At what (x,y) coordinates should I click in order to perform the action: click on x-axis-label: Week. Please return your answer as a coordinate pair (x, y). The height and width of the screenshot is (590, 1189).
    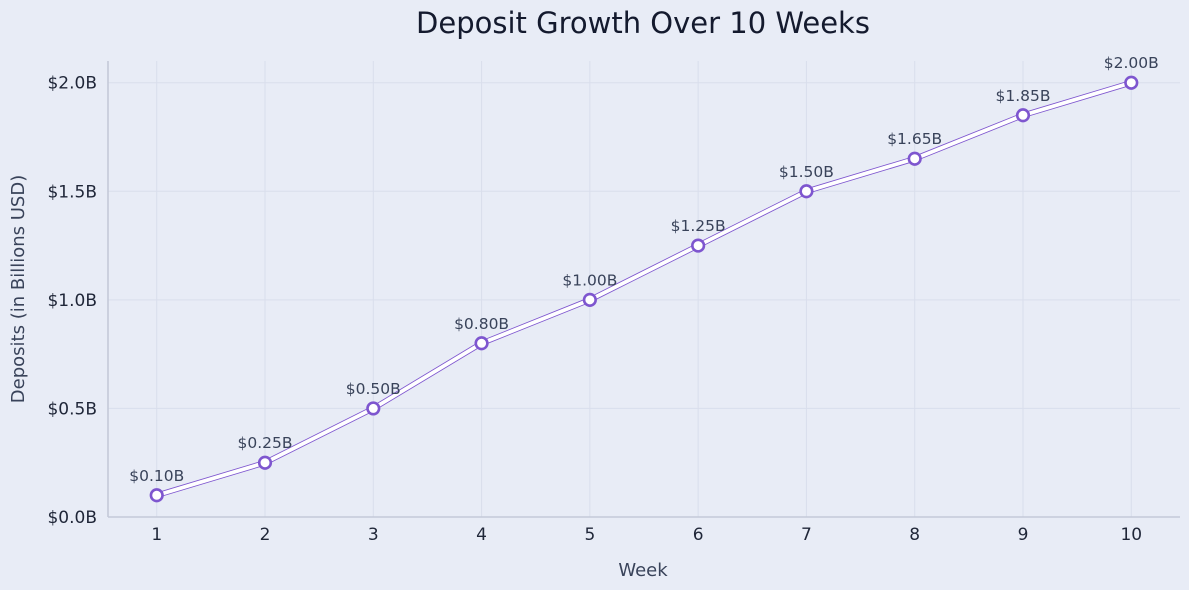
    Looking at the image, I should click on (643, 570).